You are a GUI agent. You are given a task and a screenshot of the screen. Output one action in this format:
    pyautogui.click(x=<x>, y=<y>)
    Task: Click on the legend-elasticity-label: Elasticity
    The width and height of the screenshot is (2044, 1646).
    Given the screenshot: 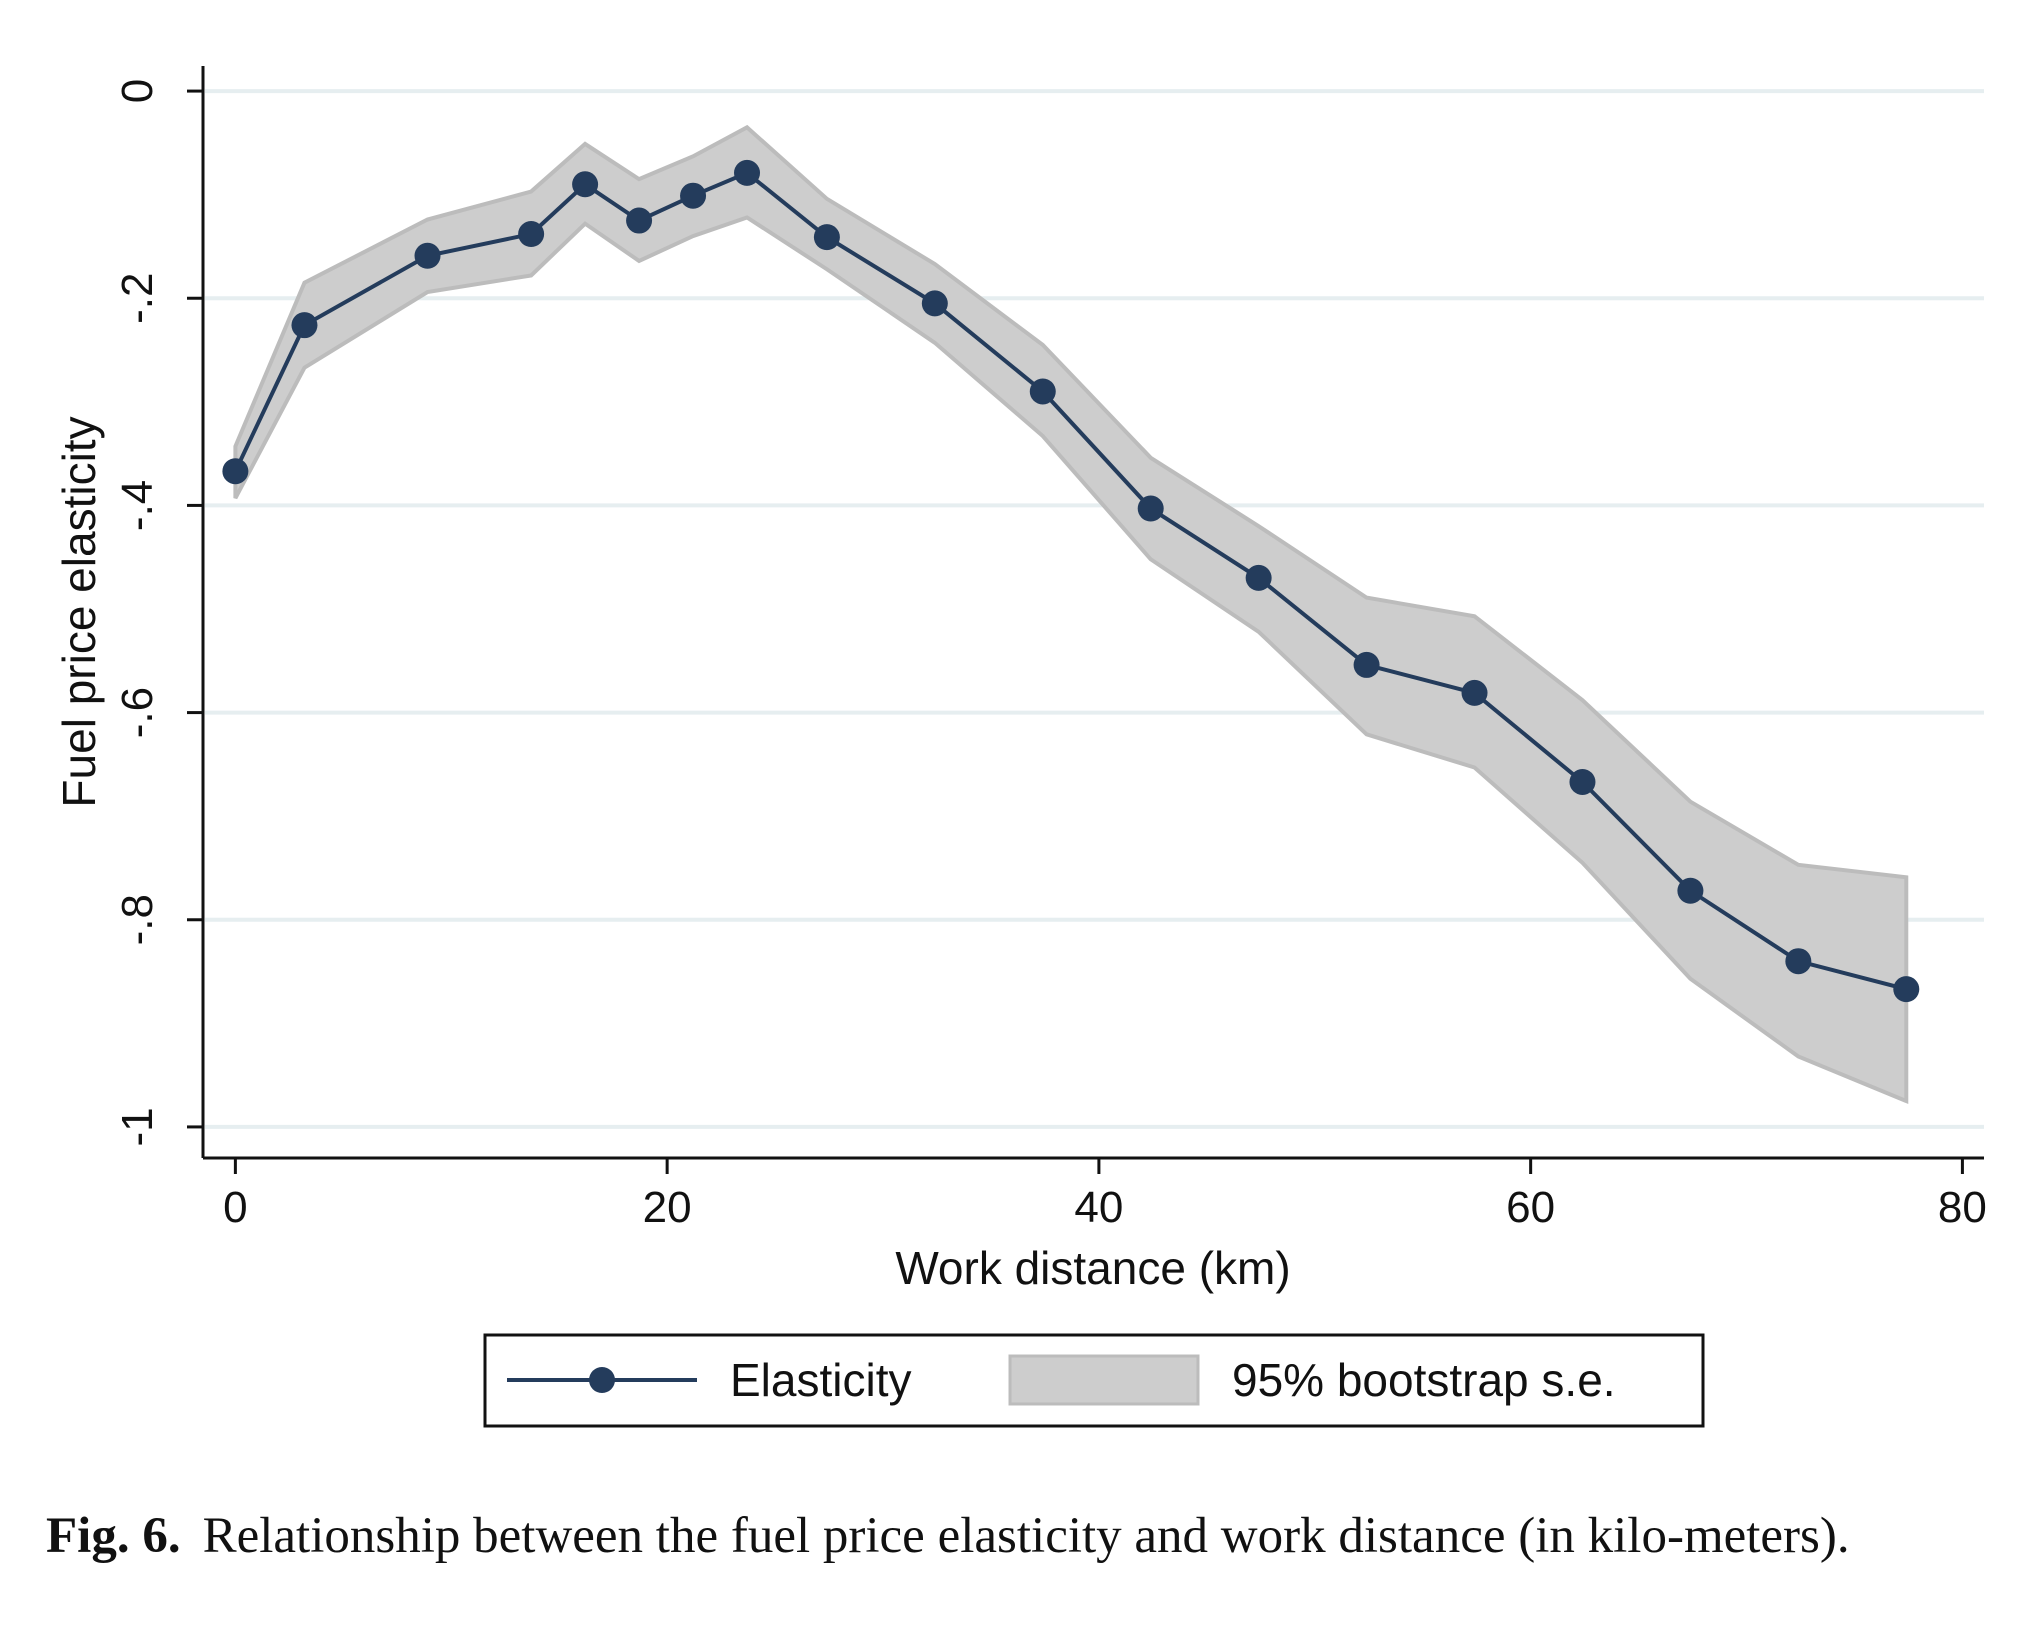 What is the action you would take?
    pyautogui.click(x=820, y=1380)
    